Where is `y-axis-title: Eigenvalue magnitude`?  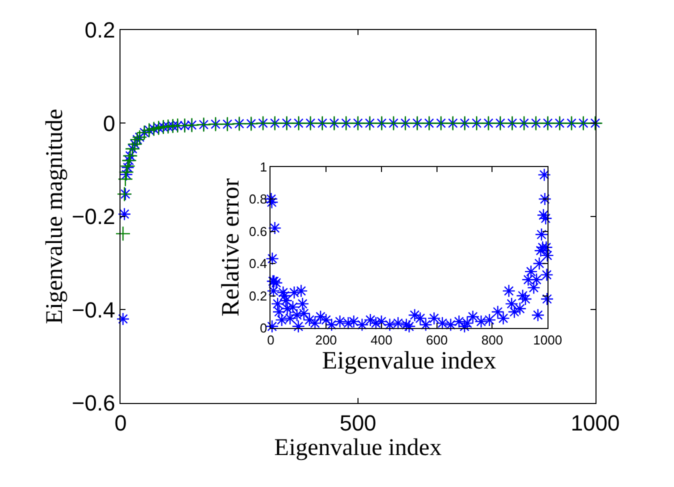 y-axis-title: Eigenvalue magnitude is located at coordinates (55, 216).